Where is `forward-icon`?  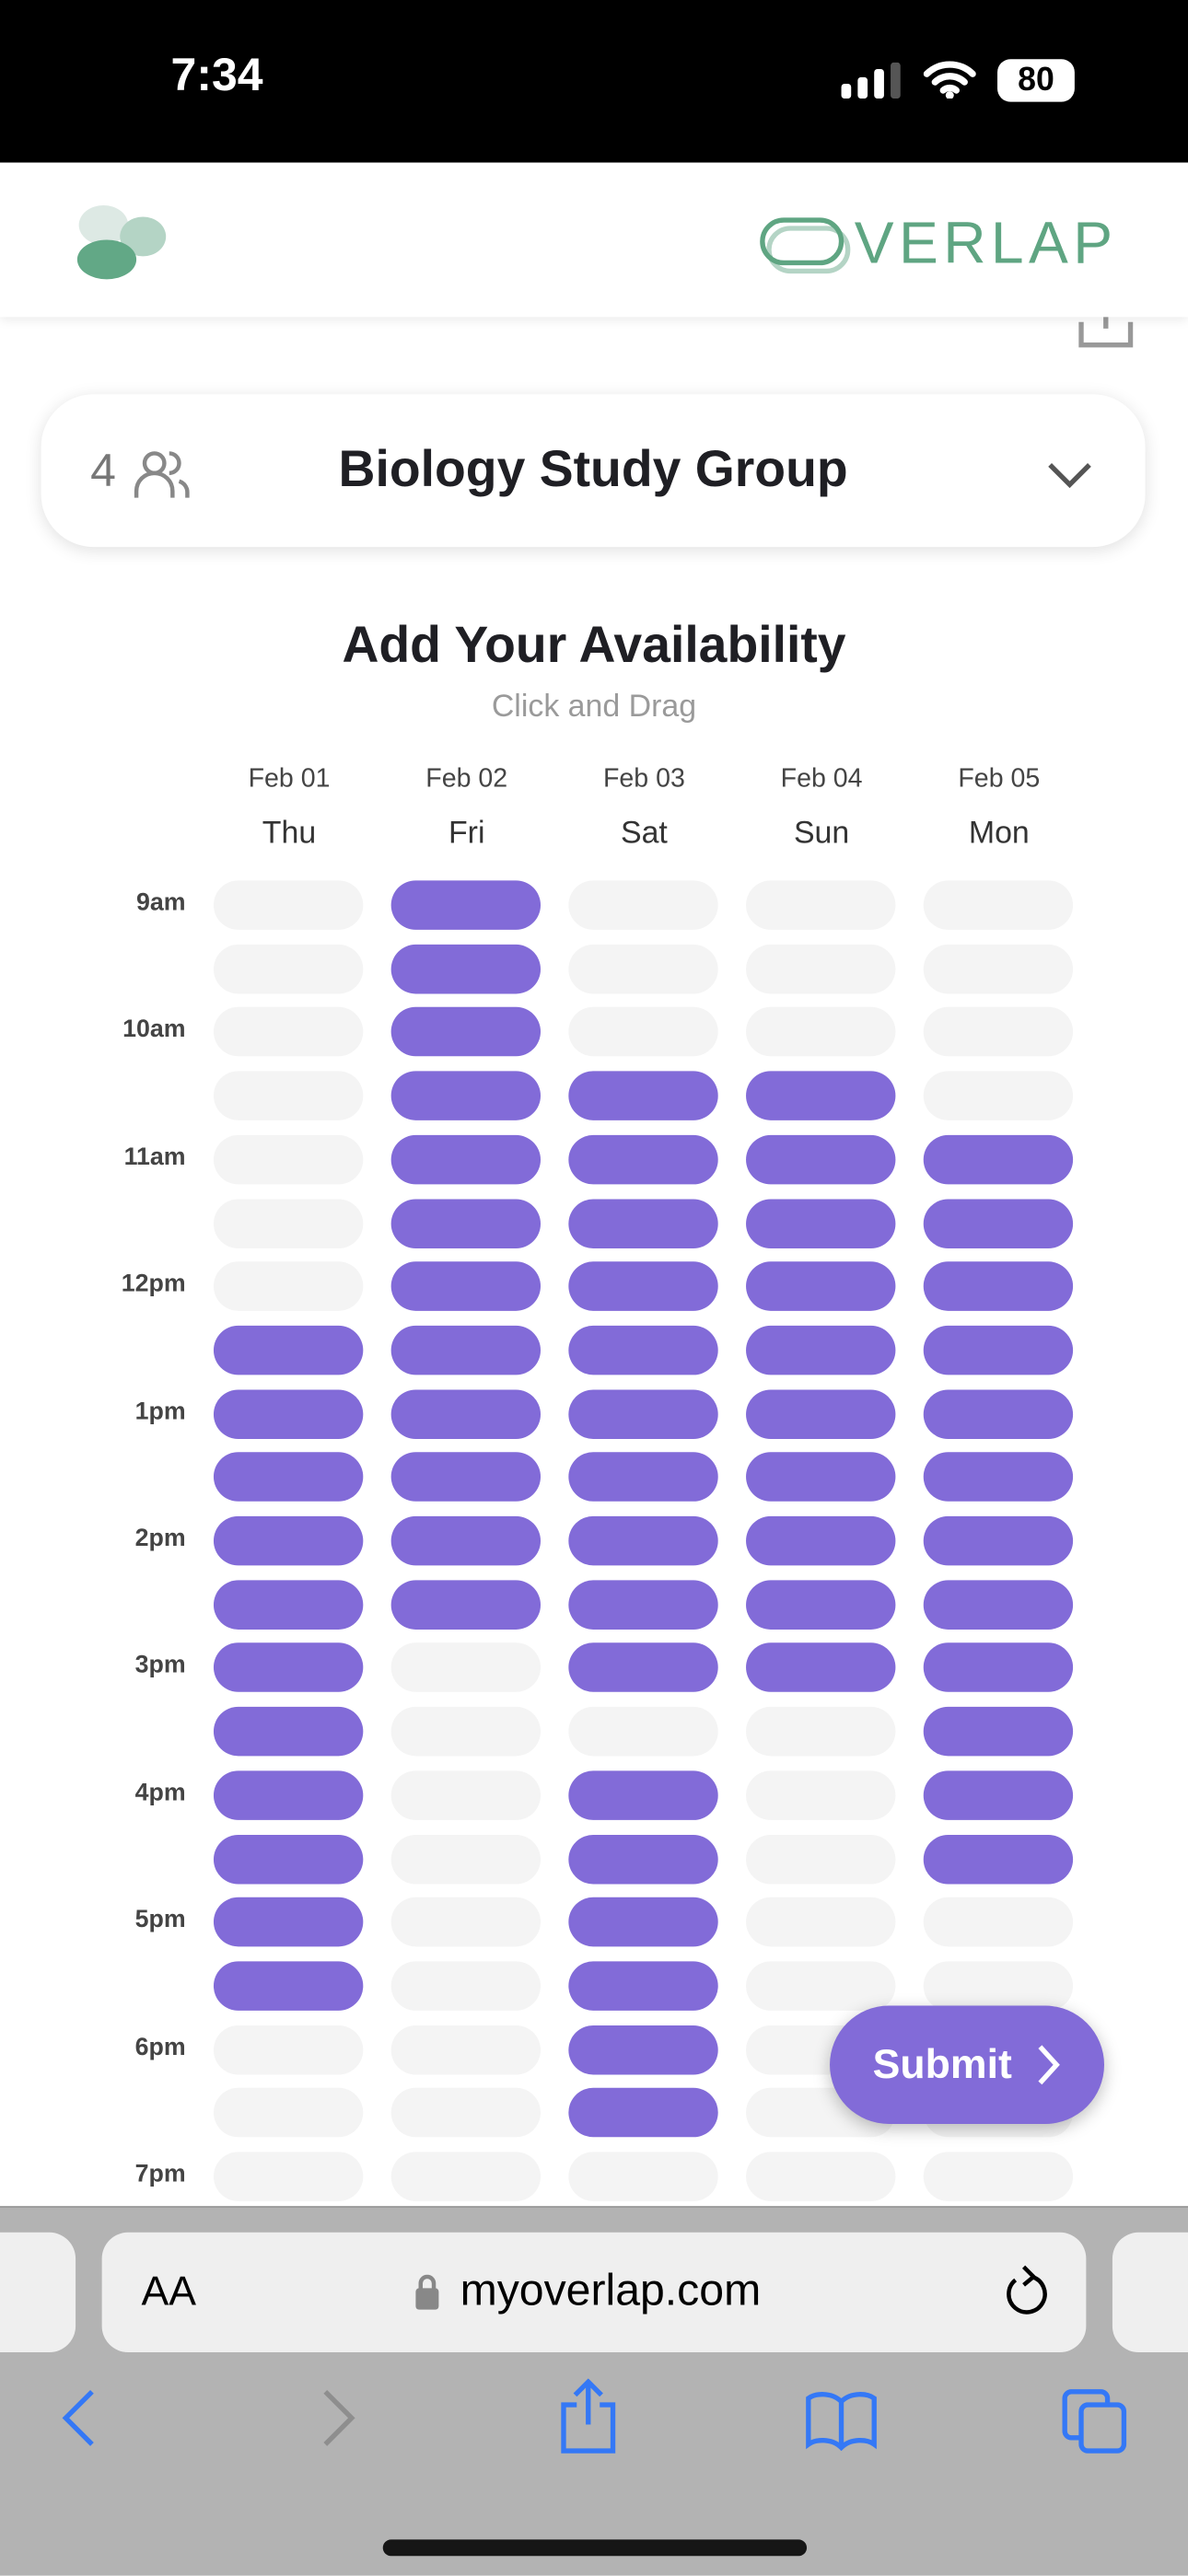 forward-icon is located at coordinates (338, 2417).